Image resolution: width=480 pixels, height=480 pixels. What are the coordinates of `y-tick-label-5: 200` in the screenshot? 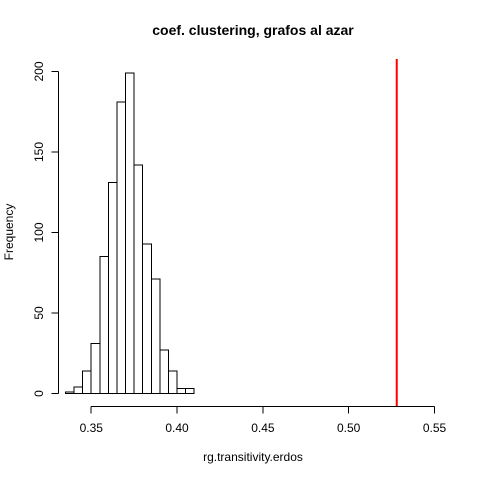 It's located at (39, 71).